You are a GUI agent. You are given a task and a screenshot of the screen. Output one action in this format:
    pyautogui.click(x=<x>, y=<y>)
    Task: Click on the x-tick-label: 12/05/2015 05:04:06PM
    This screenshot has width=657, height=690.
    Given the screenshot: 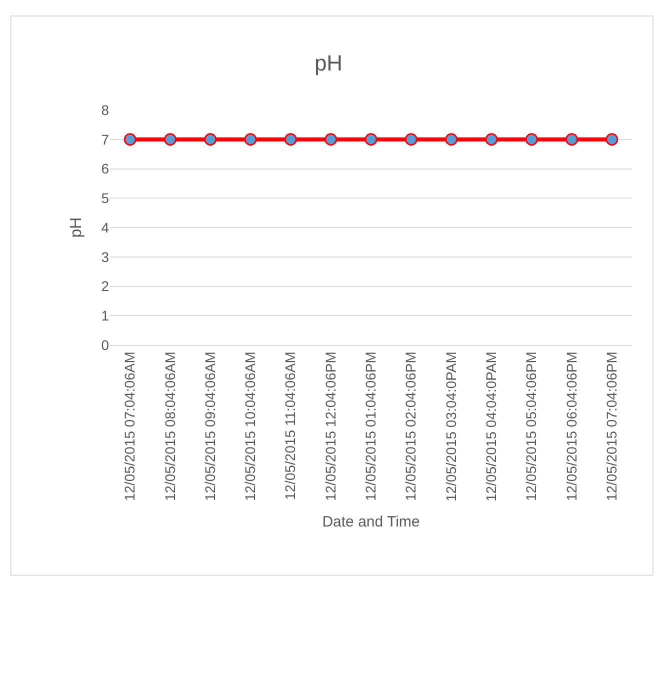 What is the action you would take?
    pyautogui.click(x=531, y=427)
    